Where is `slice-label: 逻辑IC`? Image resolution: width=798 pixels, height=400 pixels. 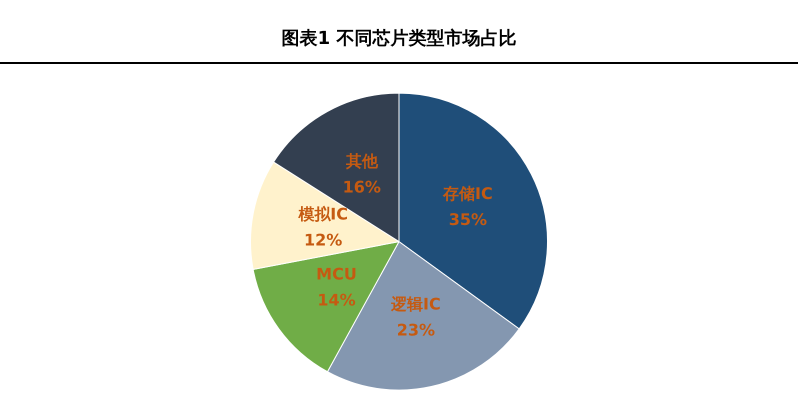 slice-label: 逻辑IC is located at coordinates (415, 304).